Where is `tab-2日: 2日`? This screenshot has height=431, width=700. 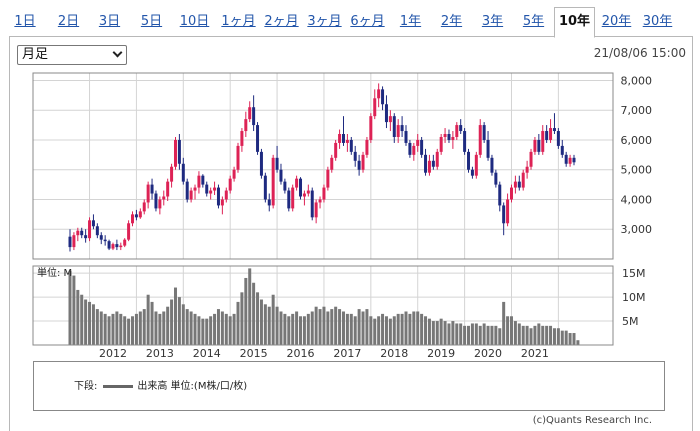 tab-2日: 2日 is located at coordinates (68, 21).